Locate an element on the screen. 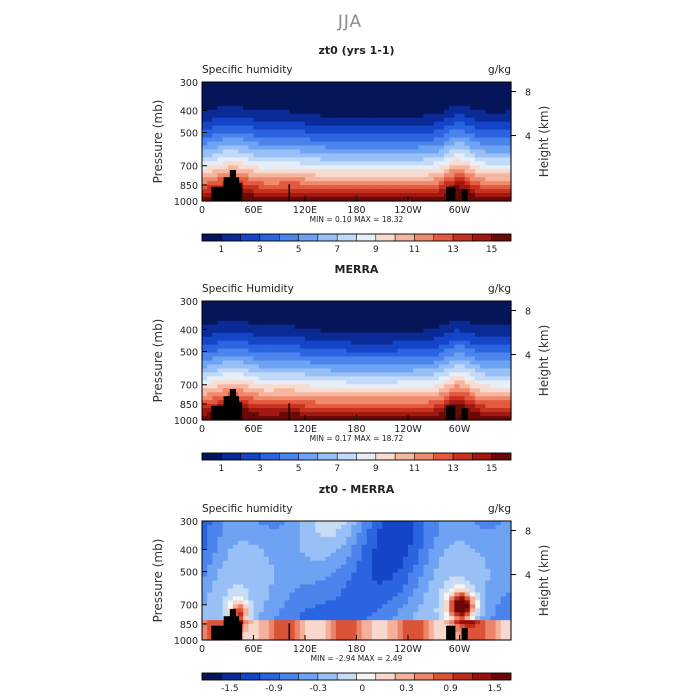 The image size is (700, 700). panel-variable-label: Specific Humidity is located at coordinates (248, 289).